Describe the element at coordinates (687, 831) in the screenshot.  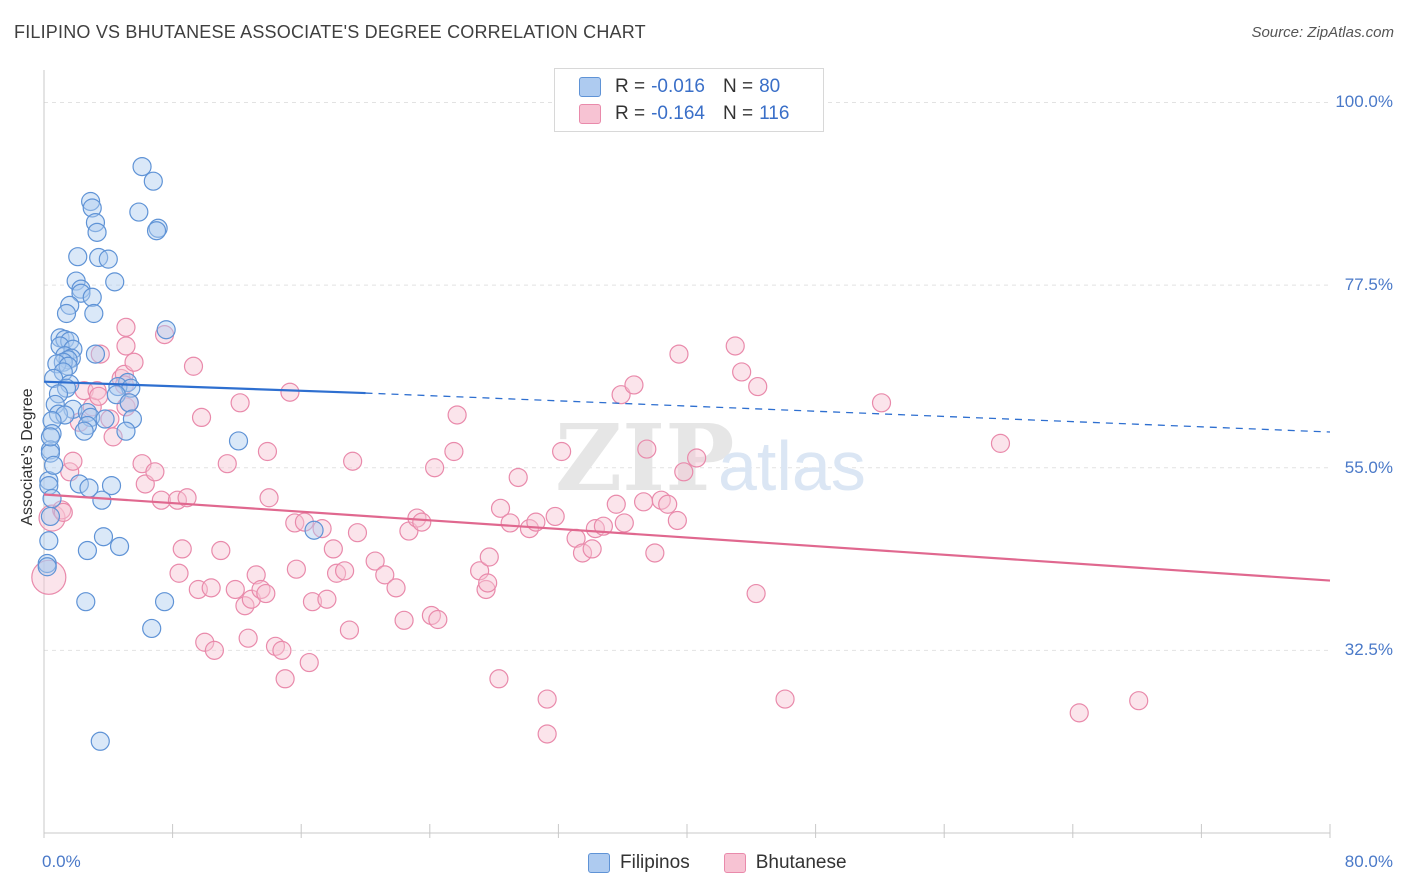
I see `x-axis-ticks` at that location.